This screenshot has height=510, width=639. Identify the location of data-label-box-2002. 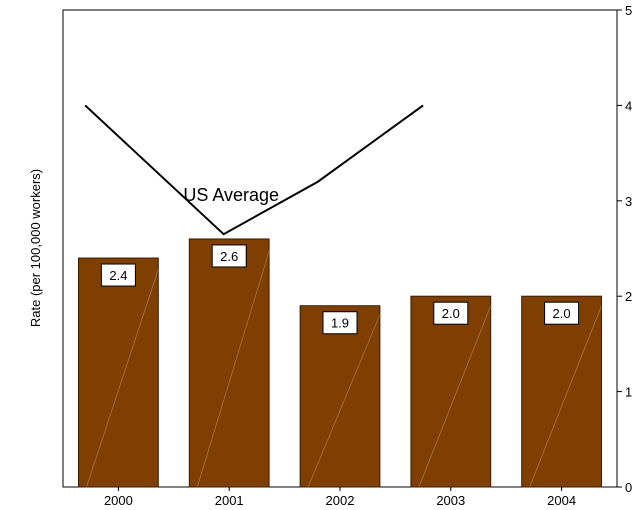
(340, 323).